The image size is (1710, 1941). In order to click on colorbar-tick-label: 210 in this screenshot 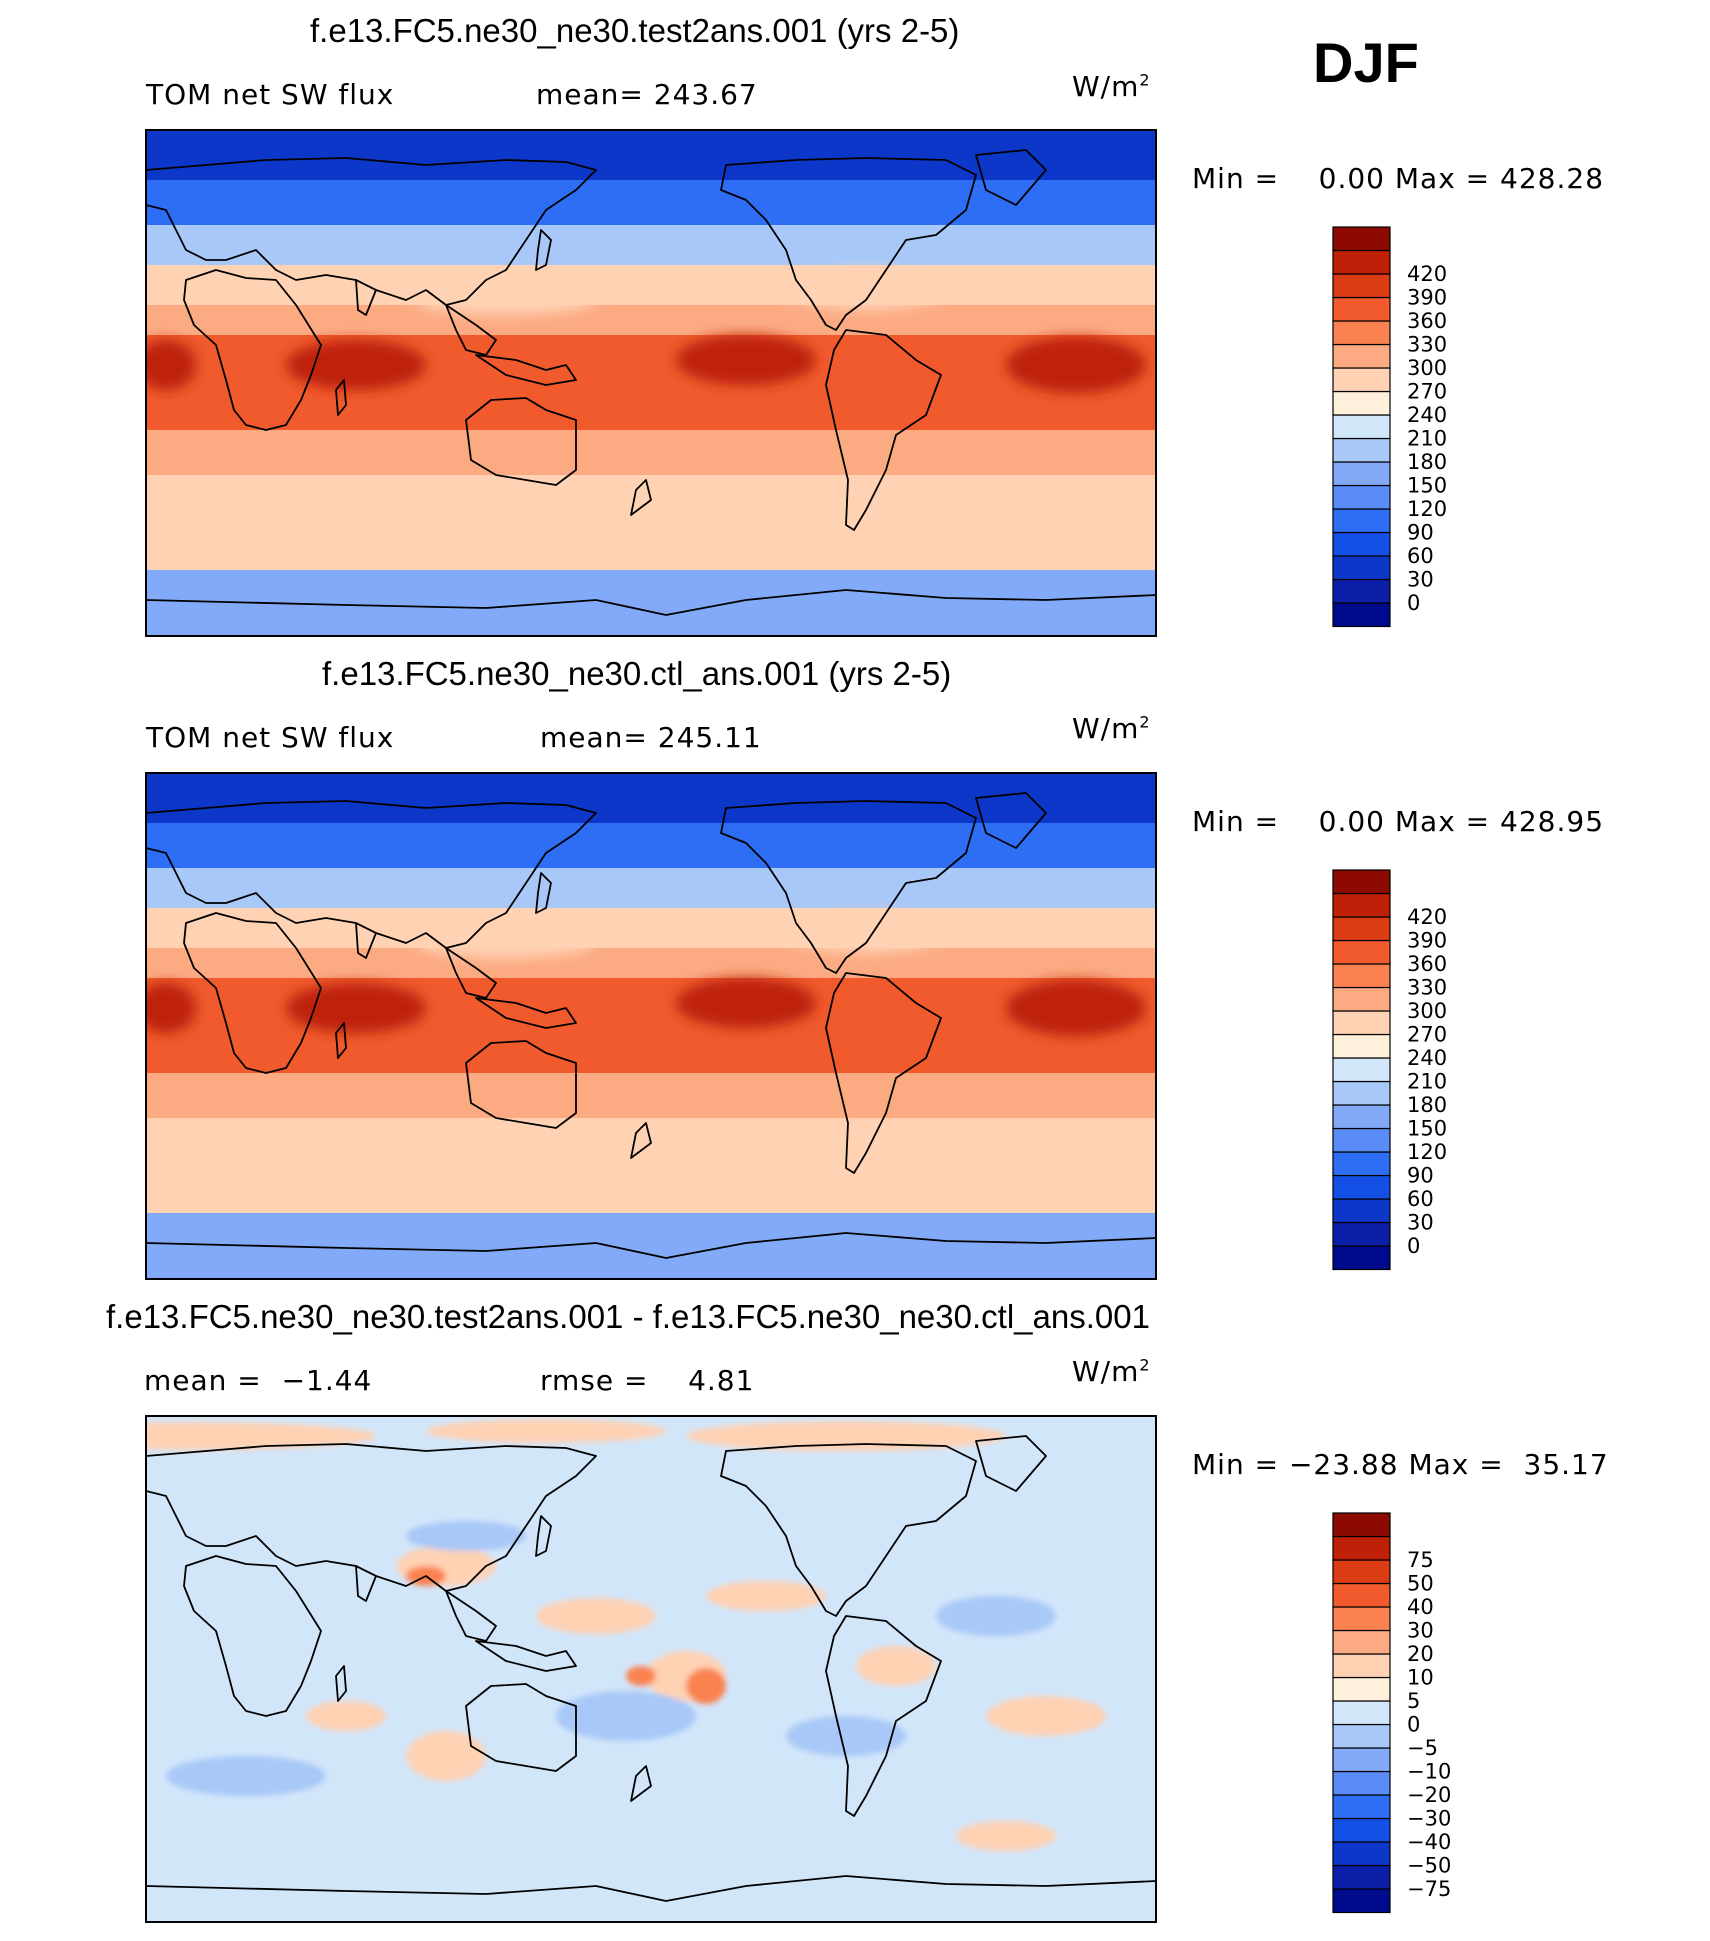, I will do `click(1427, 1082)`.